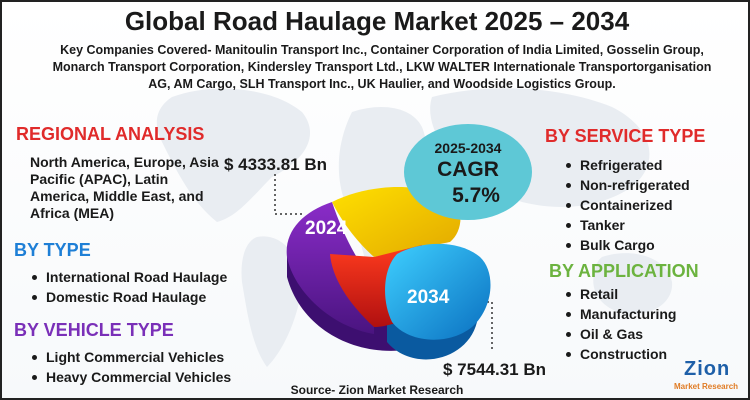 The width and height of the screenshot is (750, 400). I want to click on list-item: International Road Haulage, so click(127, 277).